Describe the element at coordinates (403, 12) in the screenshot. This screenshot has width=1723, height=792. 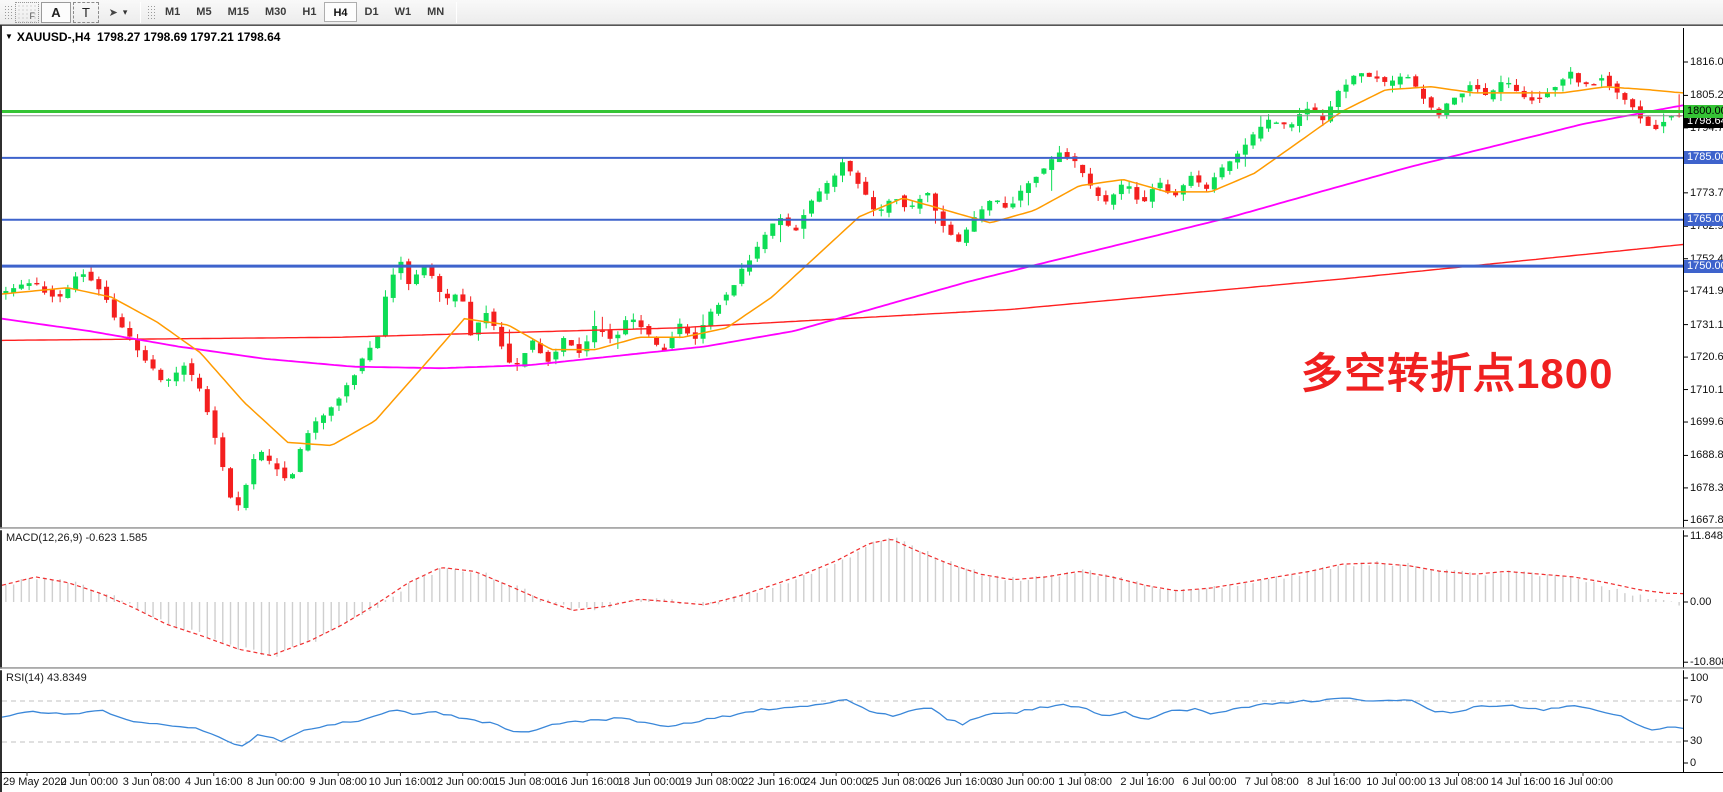
I see `timeframe-w1-button: W1` at that location.